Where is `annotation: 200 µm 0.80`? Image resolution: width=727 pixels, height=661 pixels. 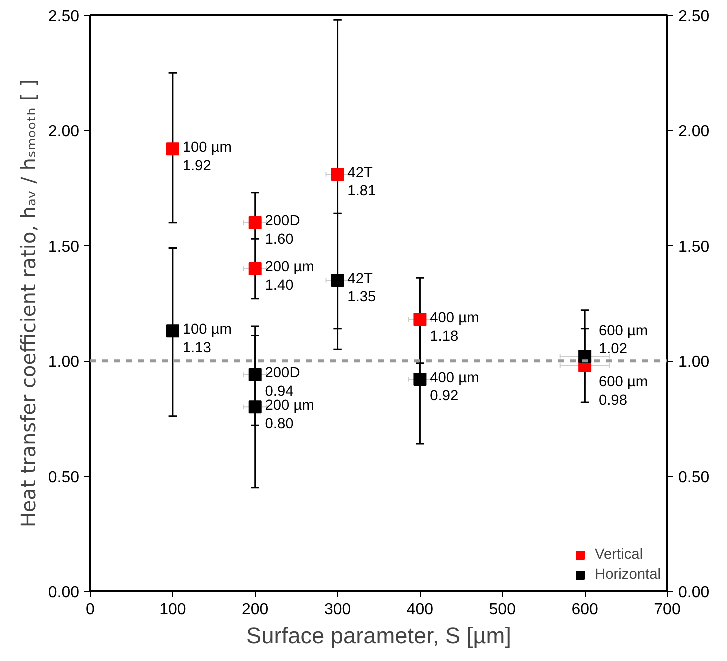 annotation: 200 µm 0.80 is located at coordinates (289, 415).